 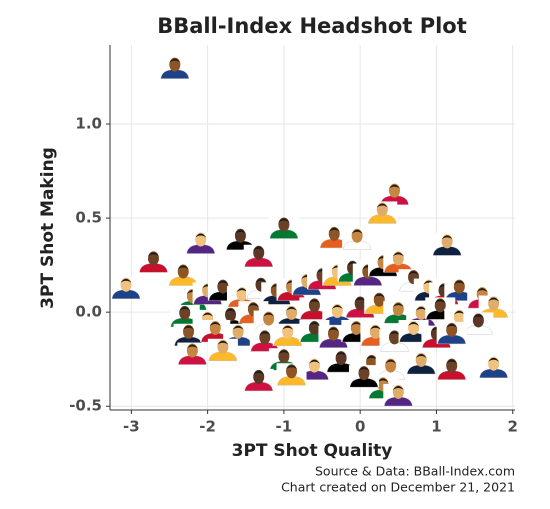 I want to click on x-tick-label: -2, so click(x=207, y=427).